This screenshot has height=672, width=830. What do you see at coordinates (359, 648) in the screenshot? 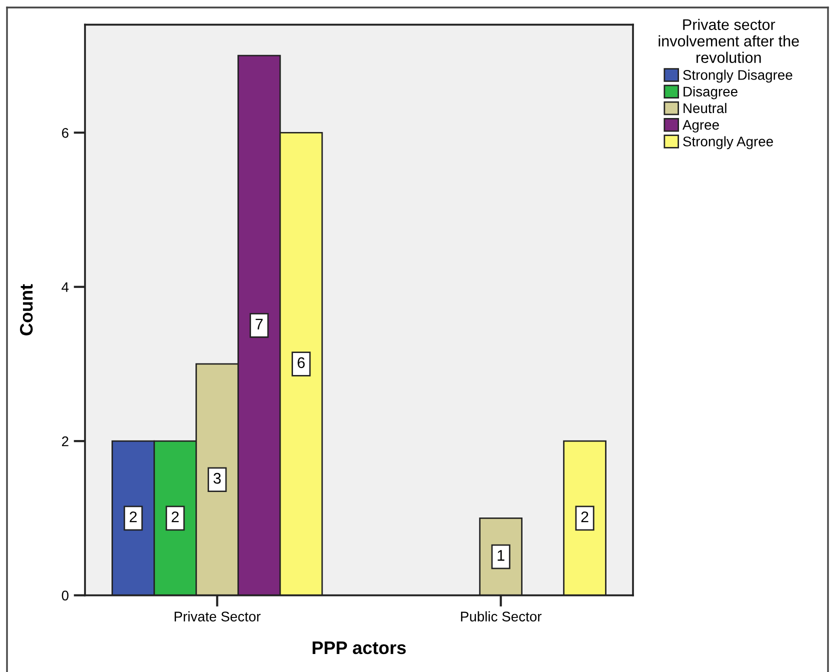
I see `x-axis-title: PPP actors` at bounding box center [359, 648].